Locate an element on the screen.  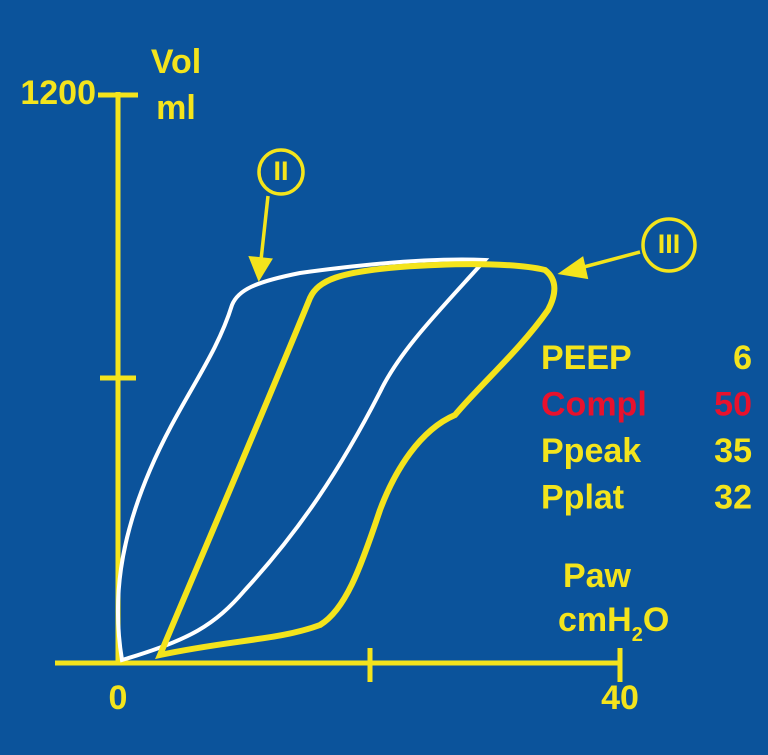
parameter-value: 6 is located at coordinates (742, 358).